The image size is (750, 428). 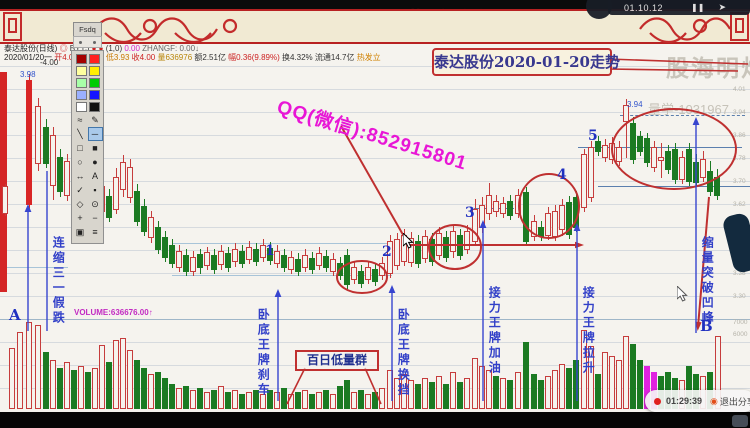 I want to click on info-segment: ◎, so click(x=64, y=48).